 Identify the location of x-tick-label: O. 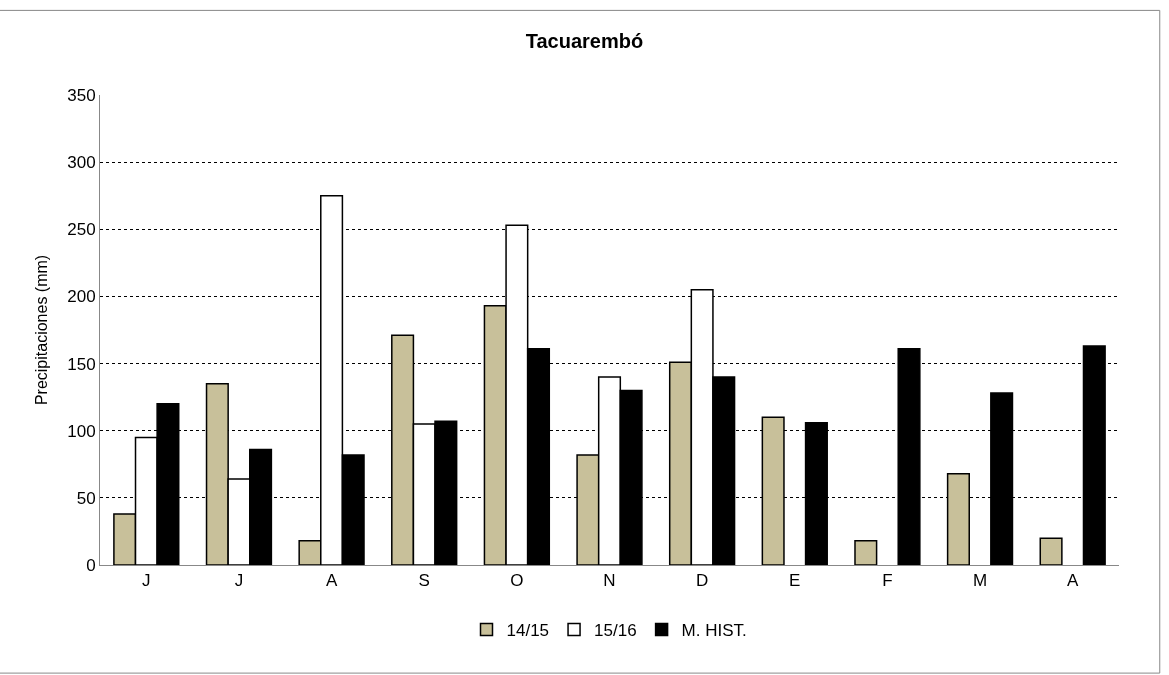
(517, 581).